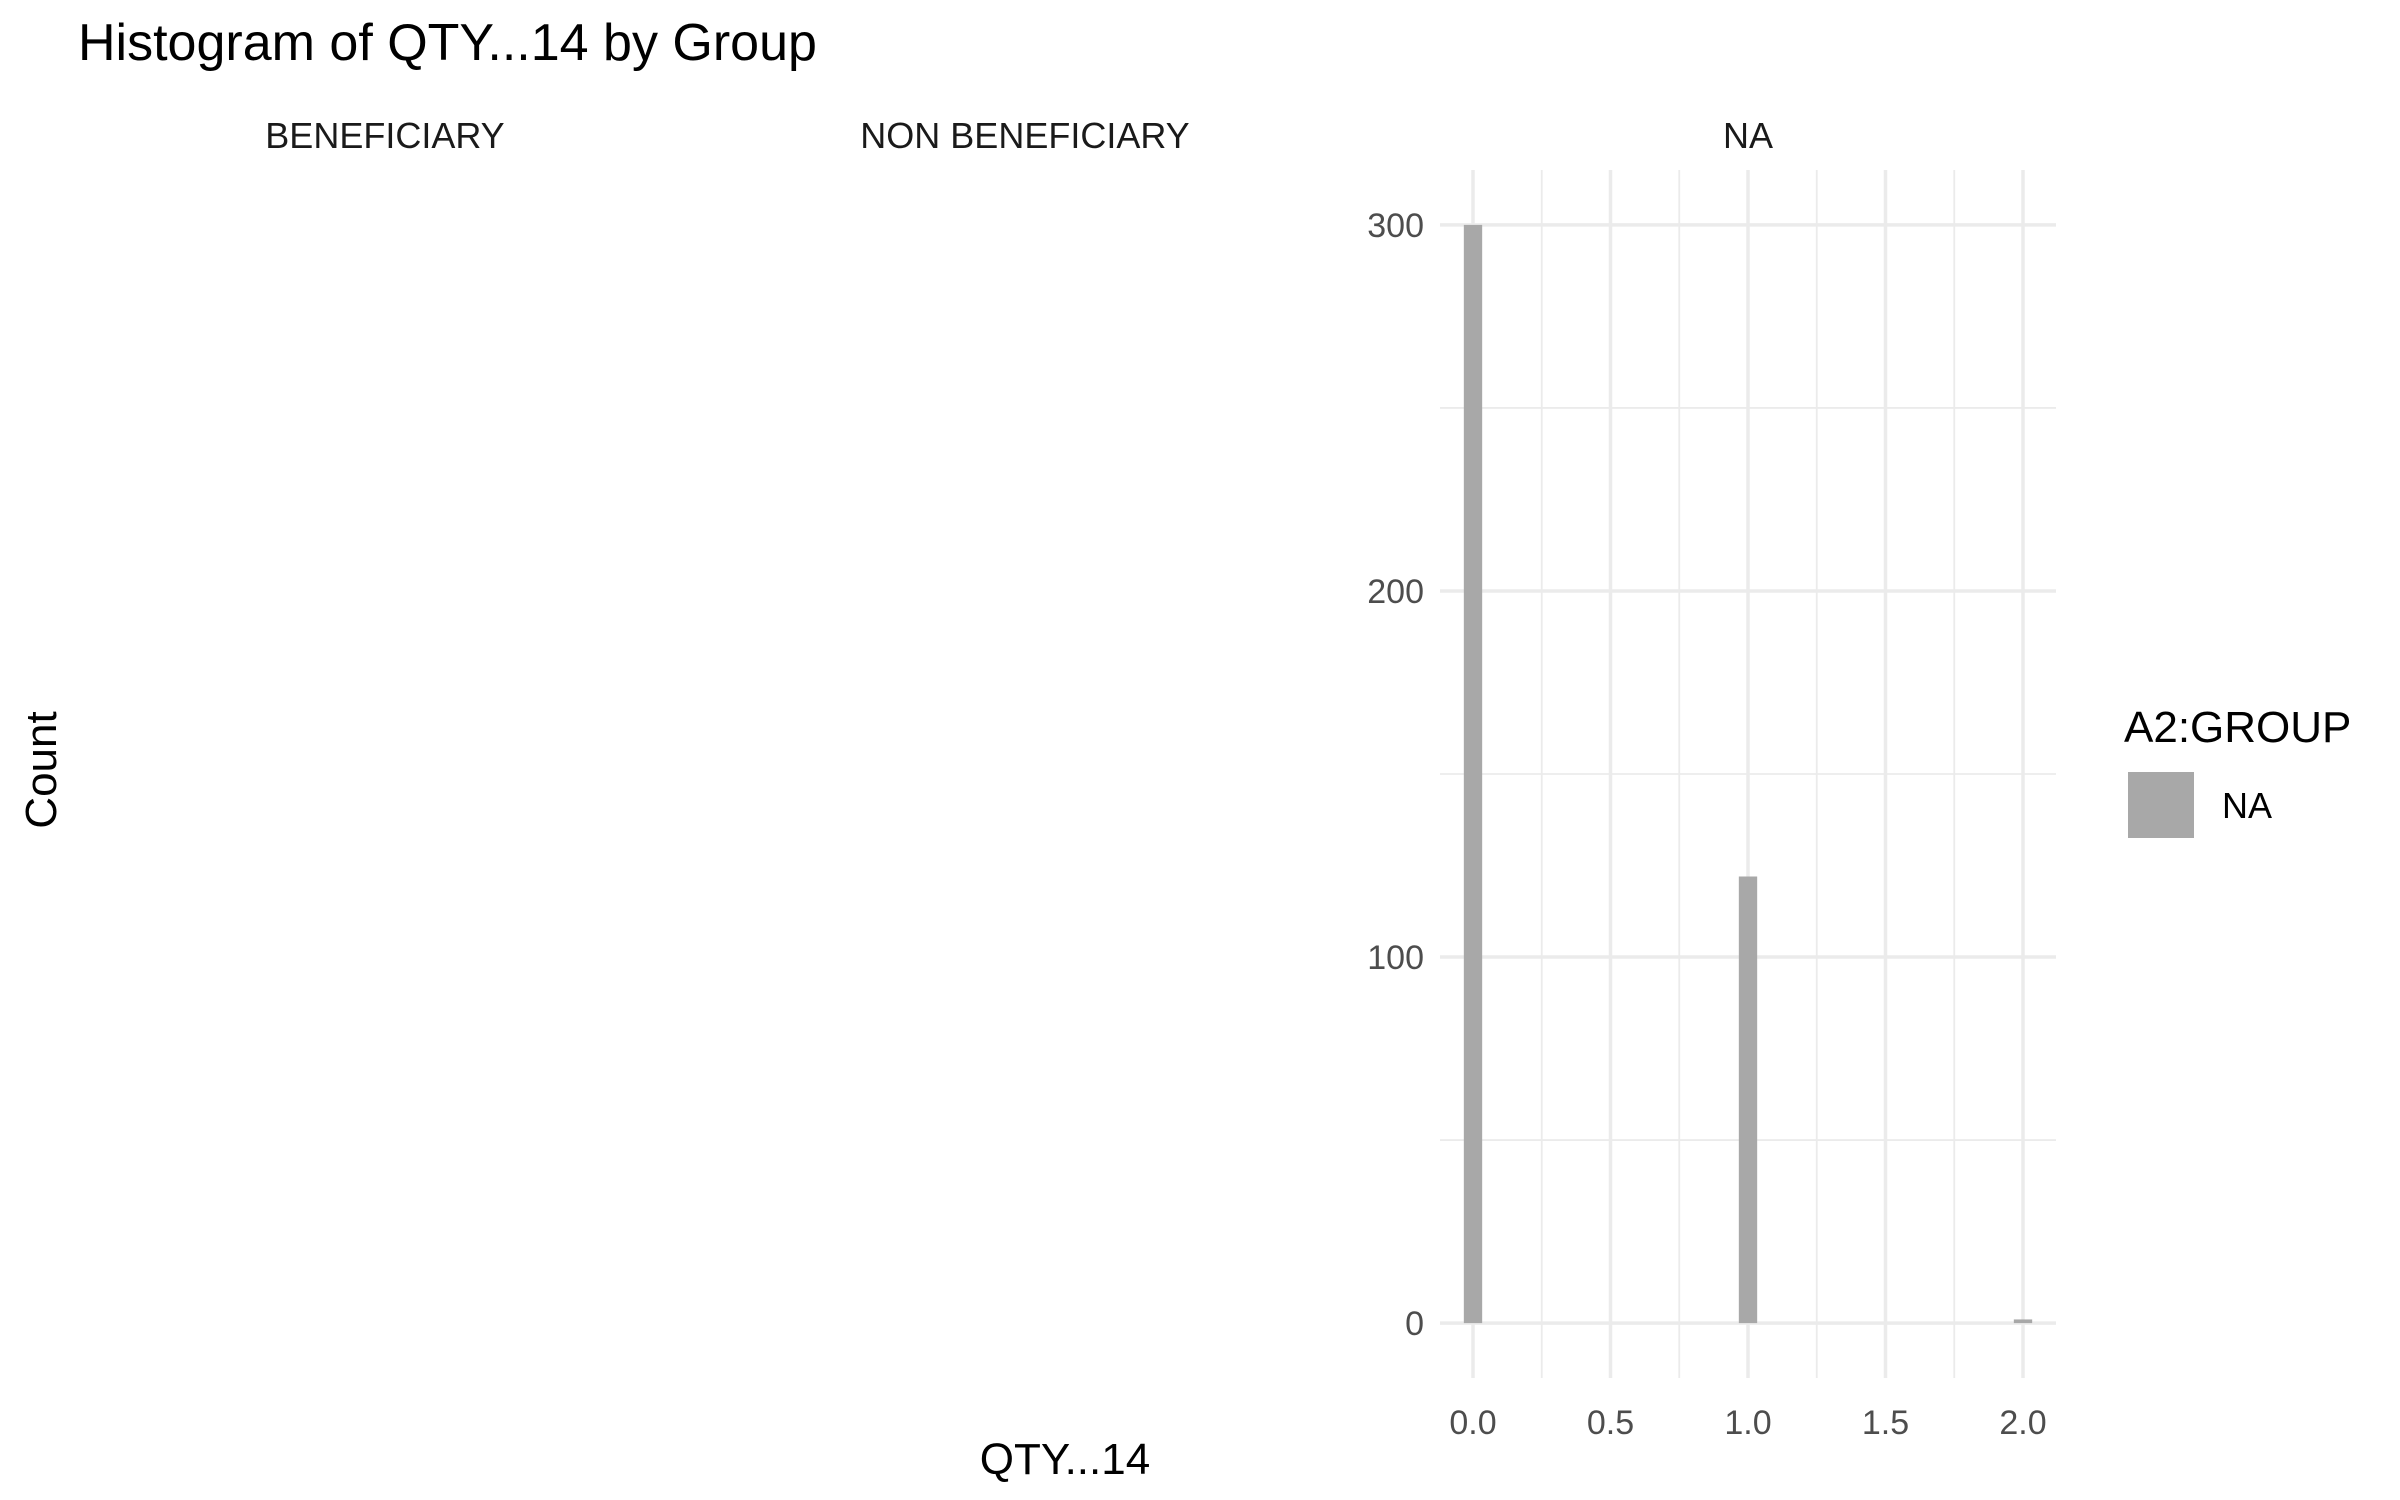 The height and width of the screenshot is (1500, 2400). Describe the element at coordinates (1395, 958) in the screenshot. I see `y-tick-label: 100` at that location.